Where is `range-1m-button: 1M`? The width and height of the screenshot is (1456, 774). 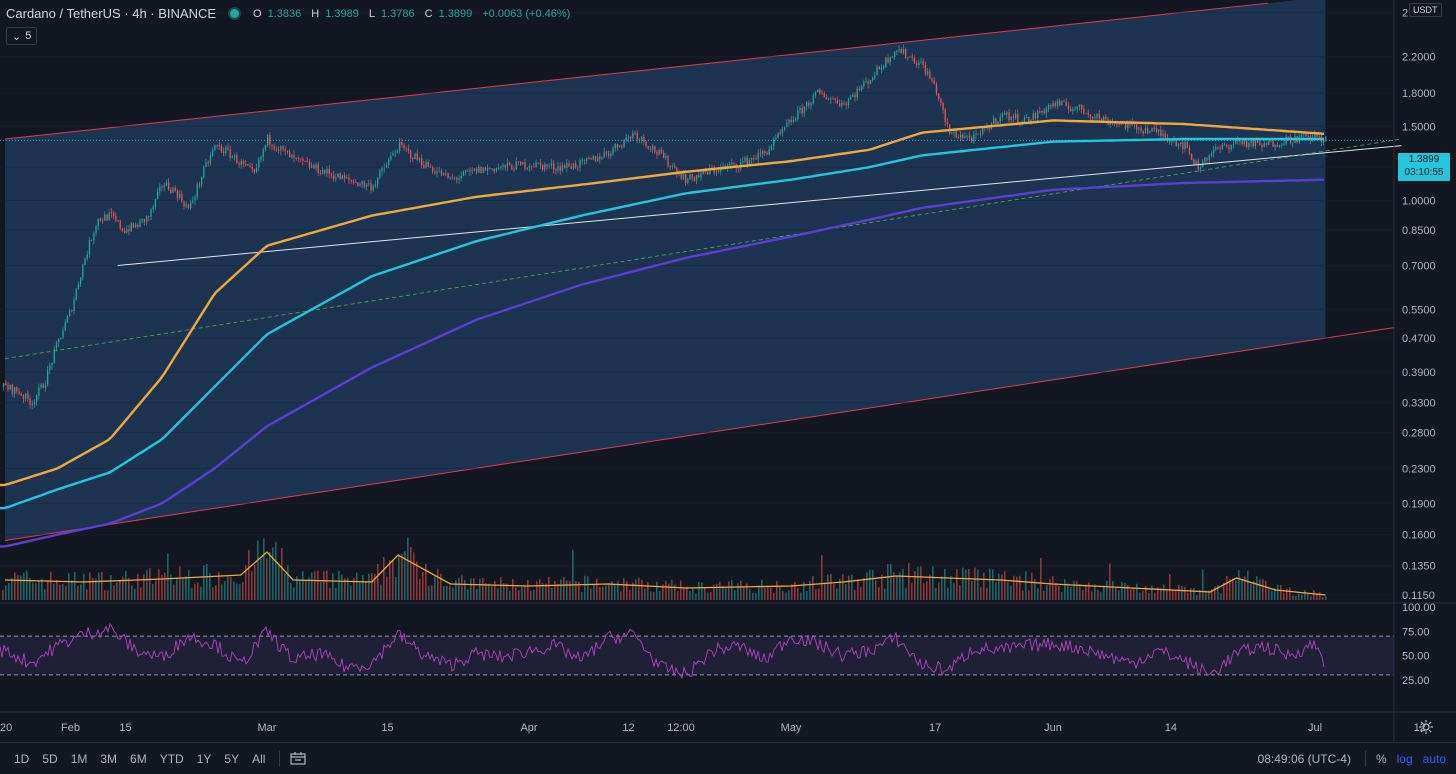
range-1m-button: 1M is located at coordinates (79, 758).